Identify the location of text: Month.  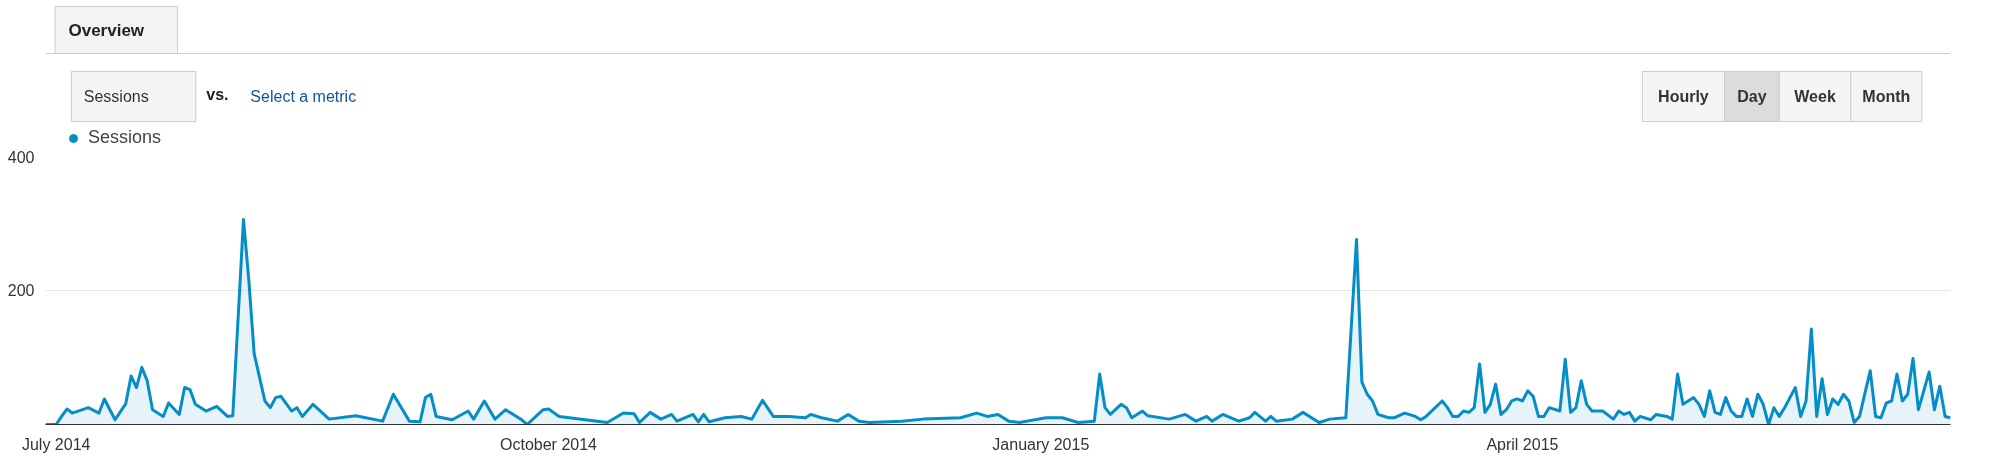
(1886, 96).